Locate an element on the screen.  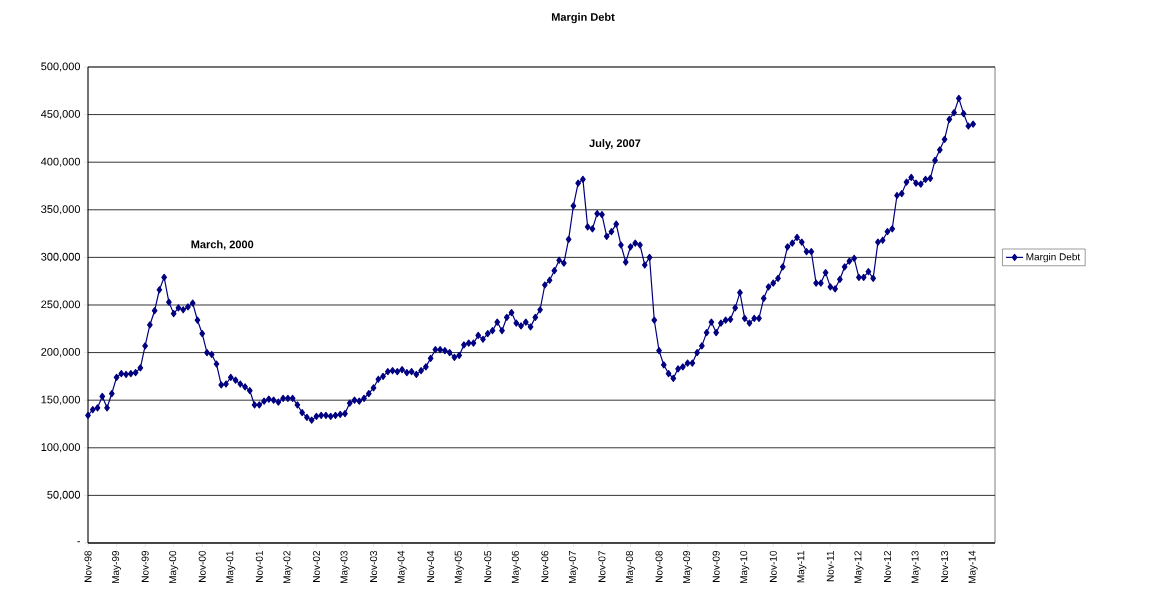
y-tick-label: 100,000 is located at coordinates (61, 448).